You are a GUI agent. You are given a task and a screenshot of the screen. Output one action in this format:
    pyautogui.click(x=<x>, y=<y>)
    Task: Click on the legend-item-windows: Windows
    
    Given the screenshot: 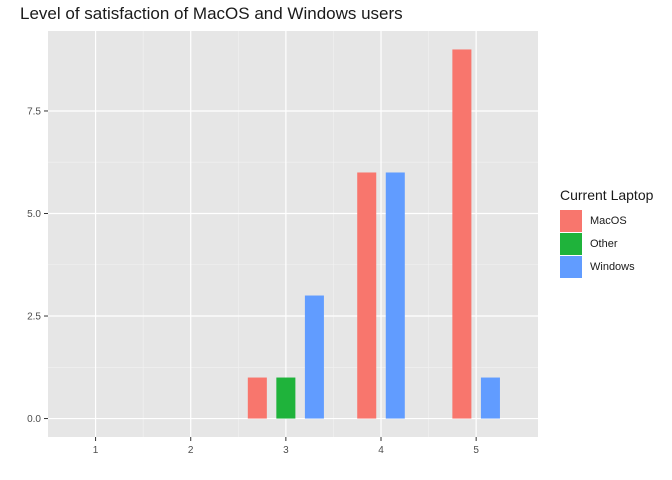 What is the action you would take?
    pyautogui.click(x=606, y=266)
    